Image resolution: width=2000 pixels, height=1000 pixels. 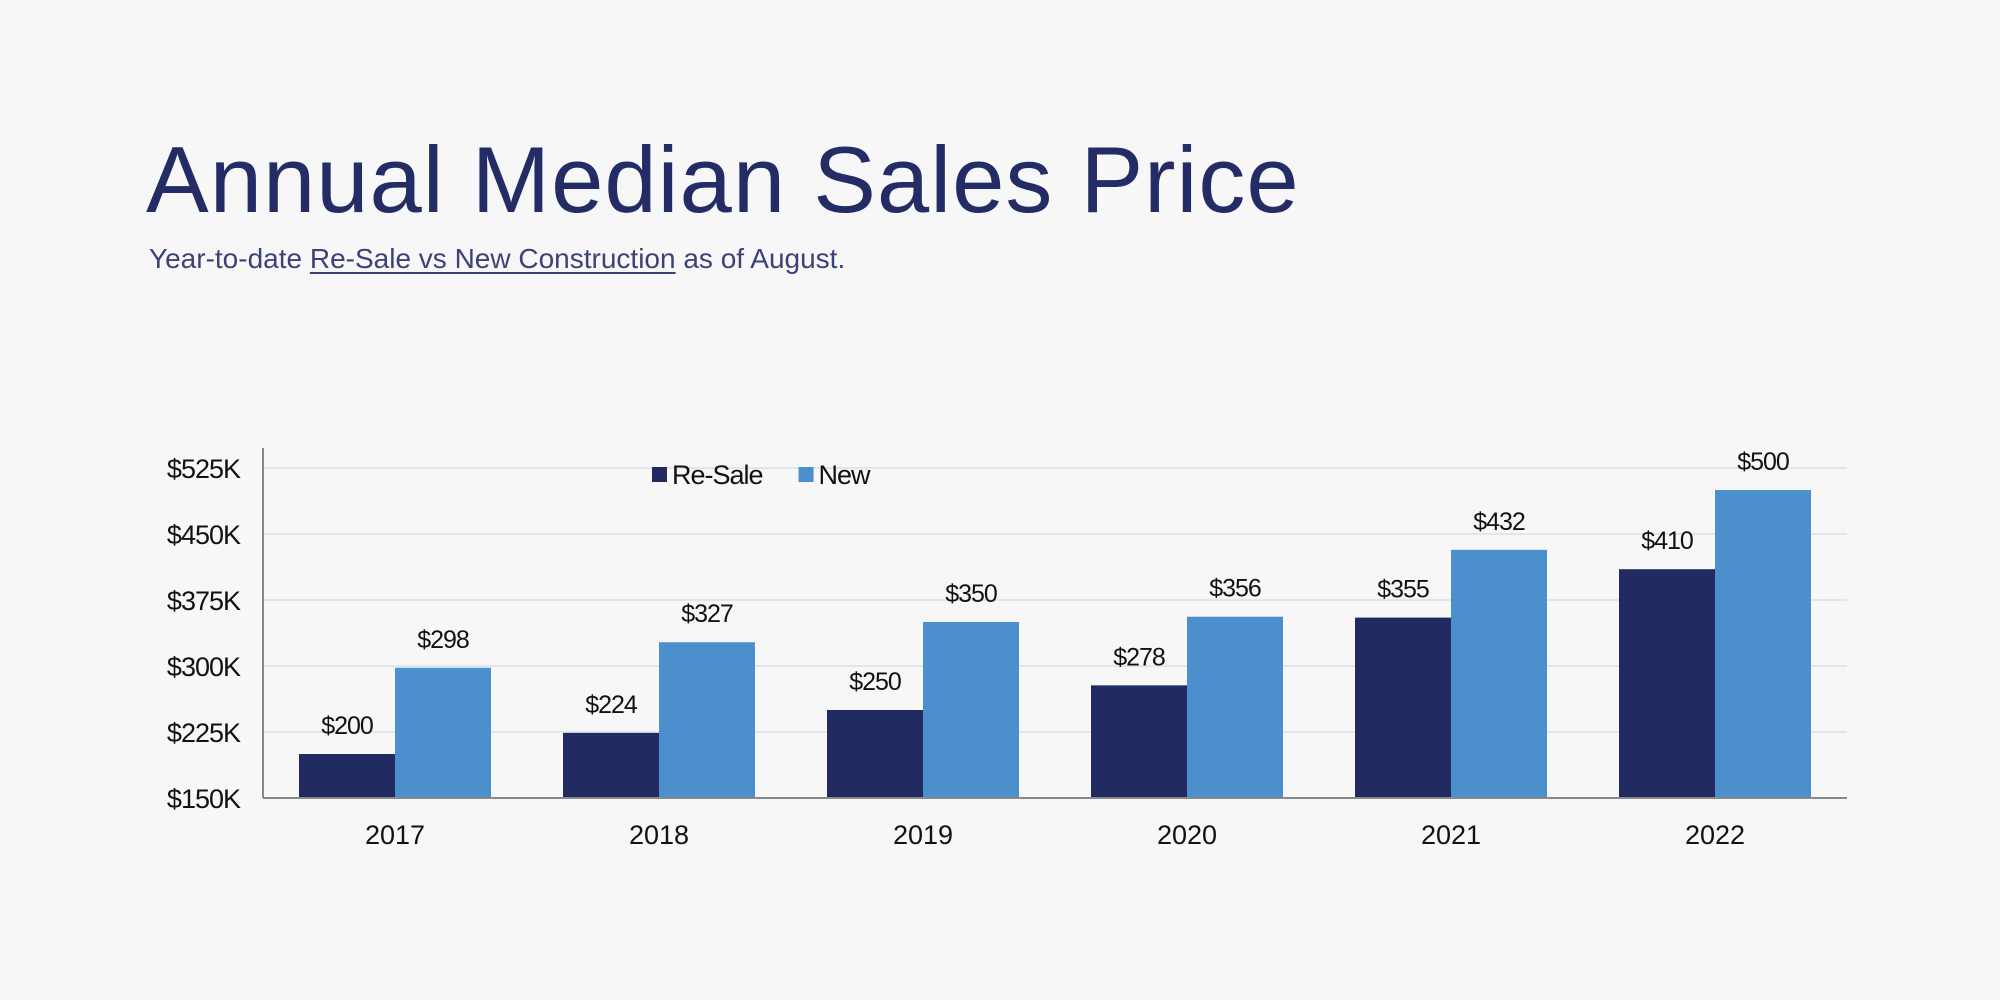 What do you see at coordinates (971, 594) in the screenshot?
I see `data-label: $350` at bounding box center [971, 594].